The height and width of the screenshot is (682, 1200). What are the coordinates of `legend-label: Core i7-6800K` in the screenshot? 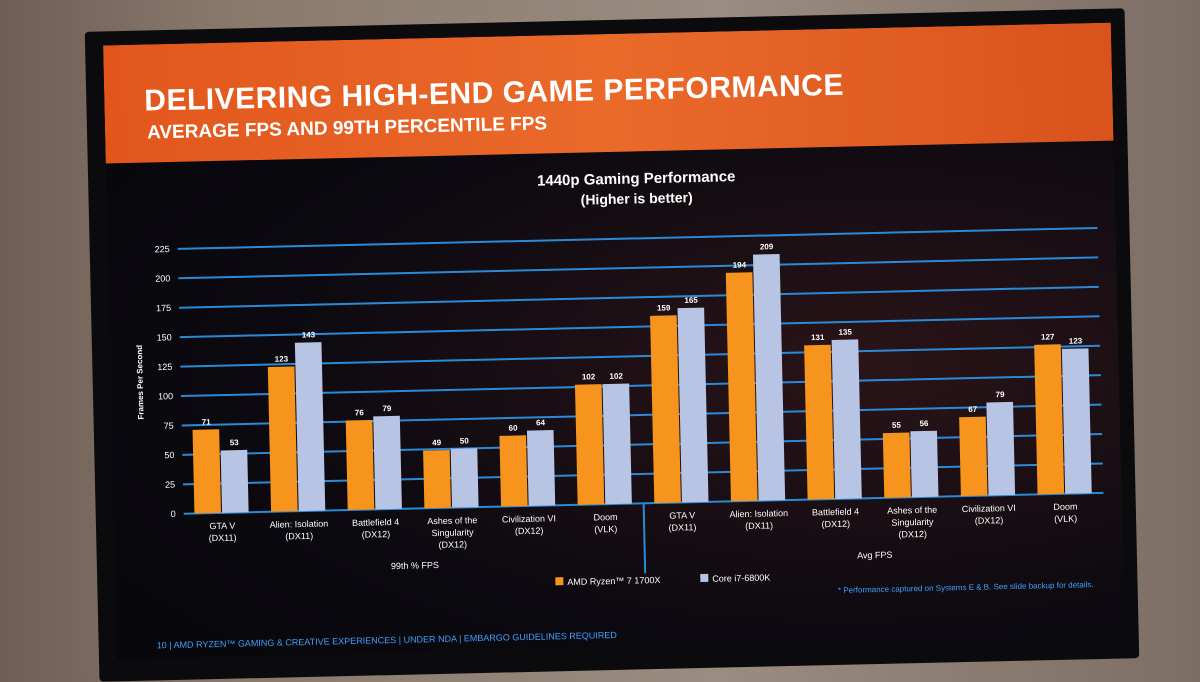 It's located at (741, 577).